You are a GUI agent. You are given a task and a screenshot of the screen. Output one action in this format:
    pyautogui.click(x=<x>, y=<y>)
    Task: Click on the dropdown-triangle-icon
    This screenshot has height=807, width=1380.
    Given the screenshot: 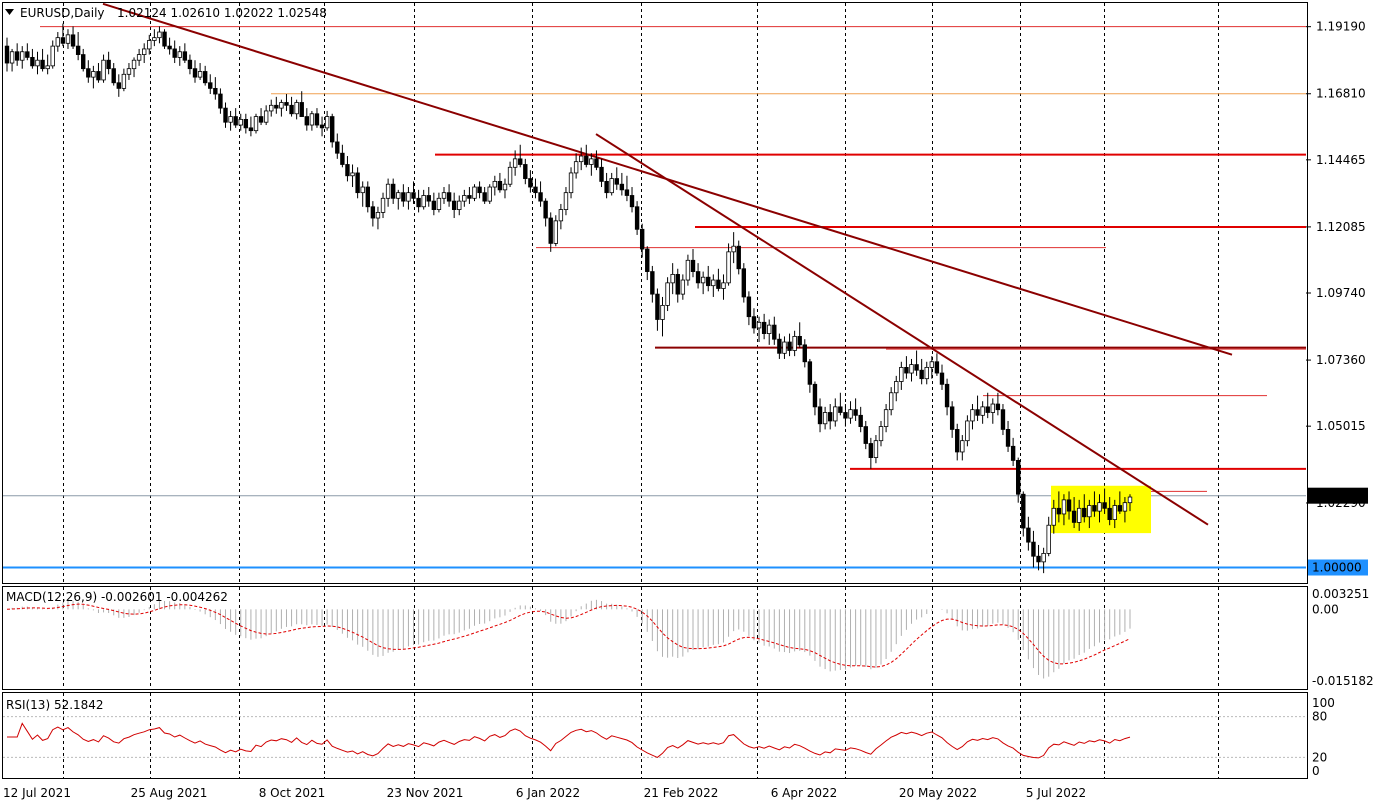 What is the action you would take?
    pyautogui.click(x=9, y=12)
    